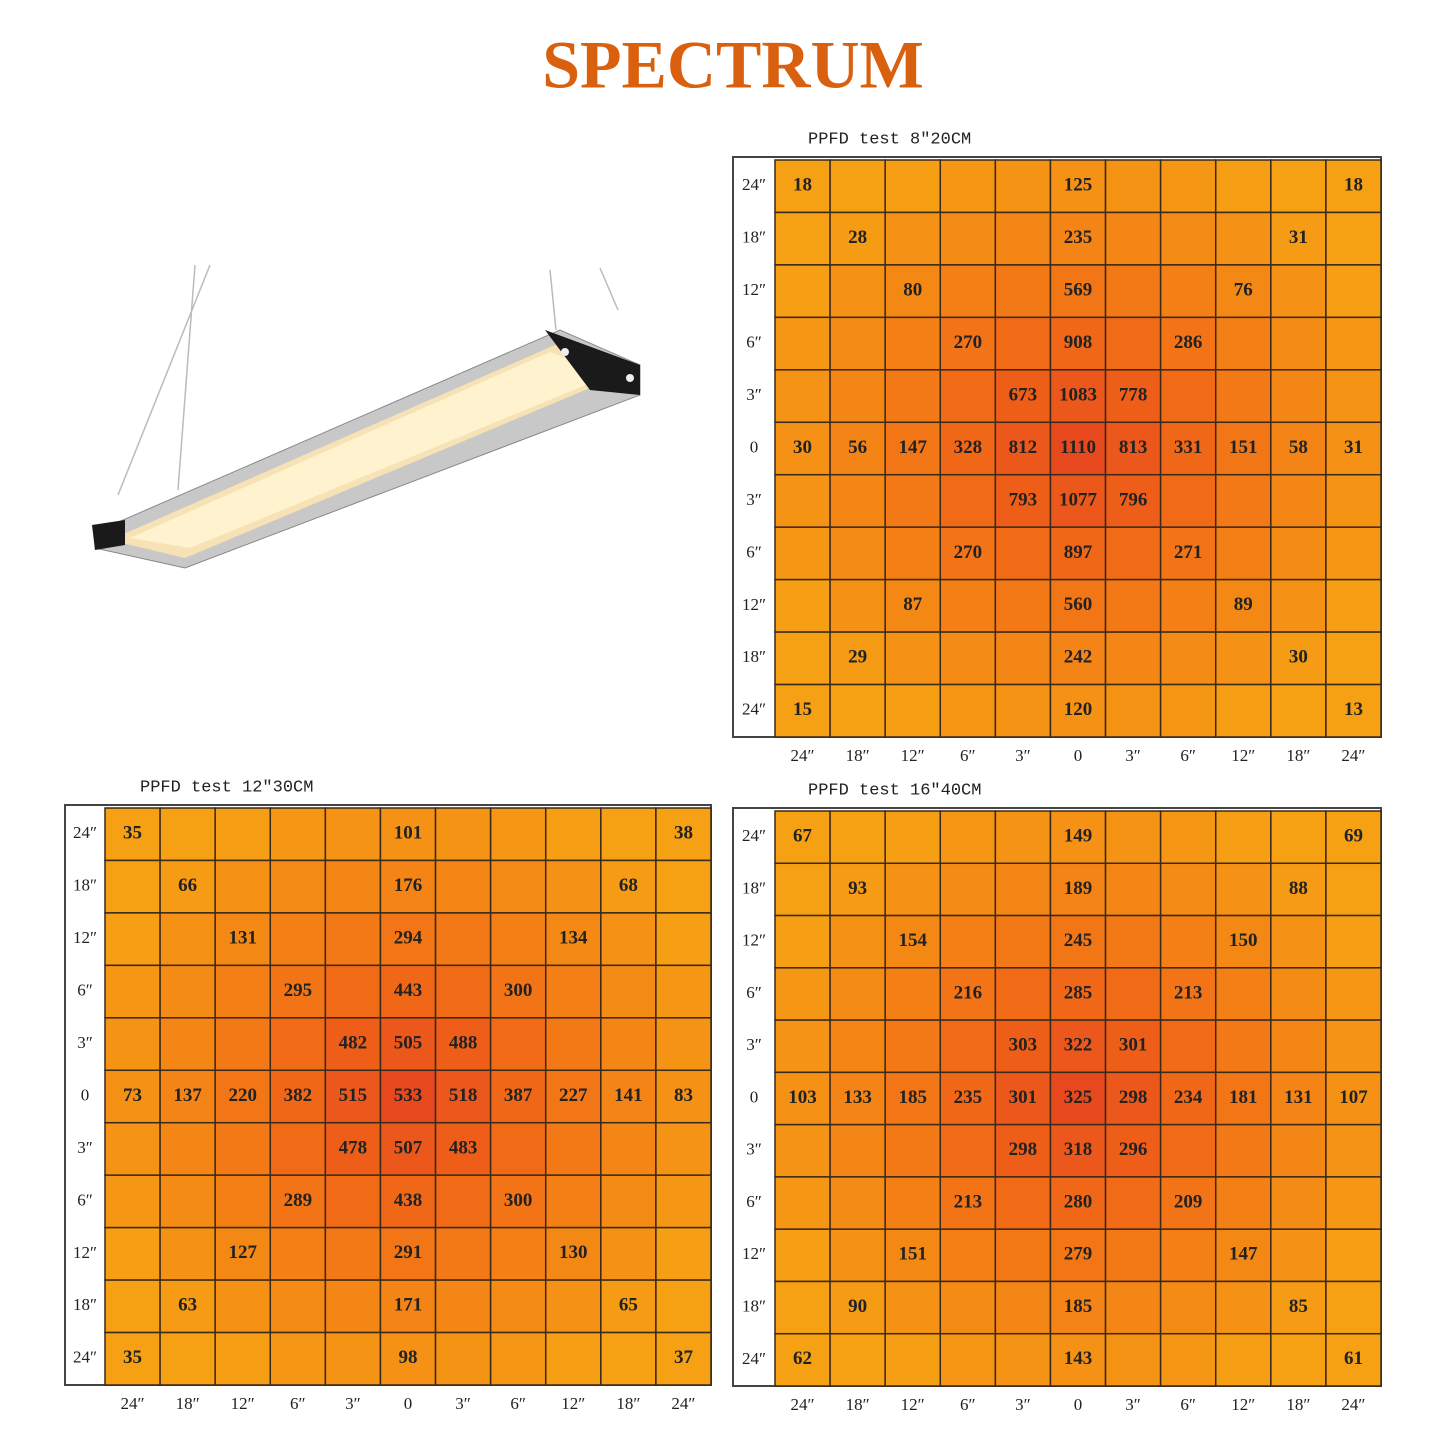  Describe the element at coordinates (187, 1305) in the screenshot. I see `ppfd-value: 63` at that location.